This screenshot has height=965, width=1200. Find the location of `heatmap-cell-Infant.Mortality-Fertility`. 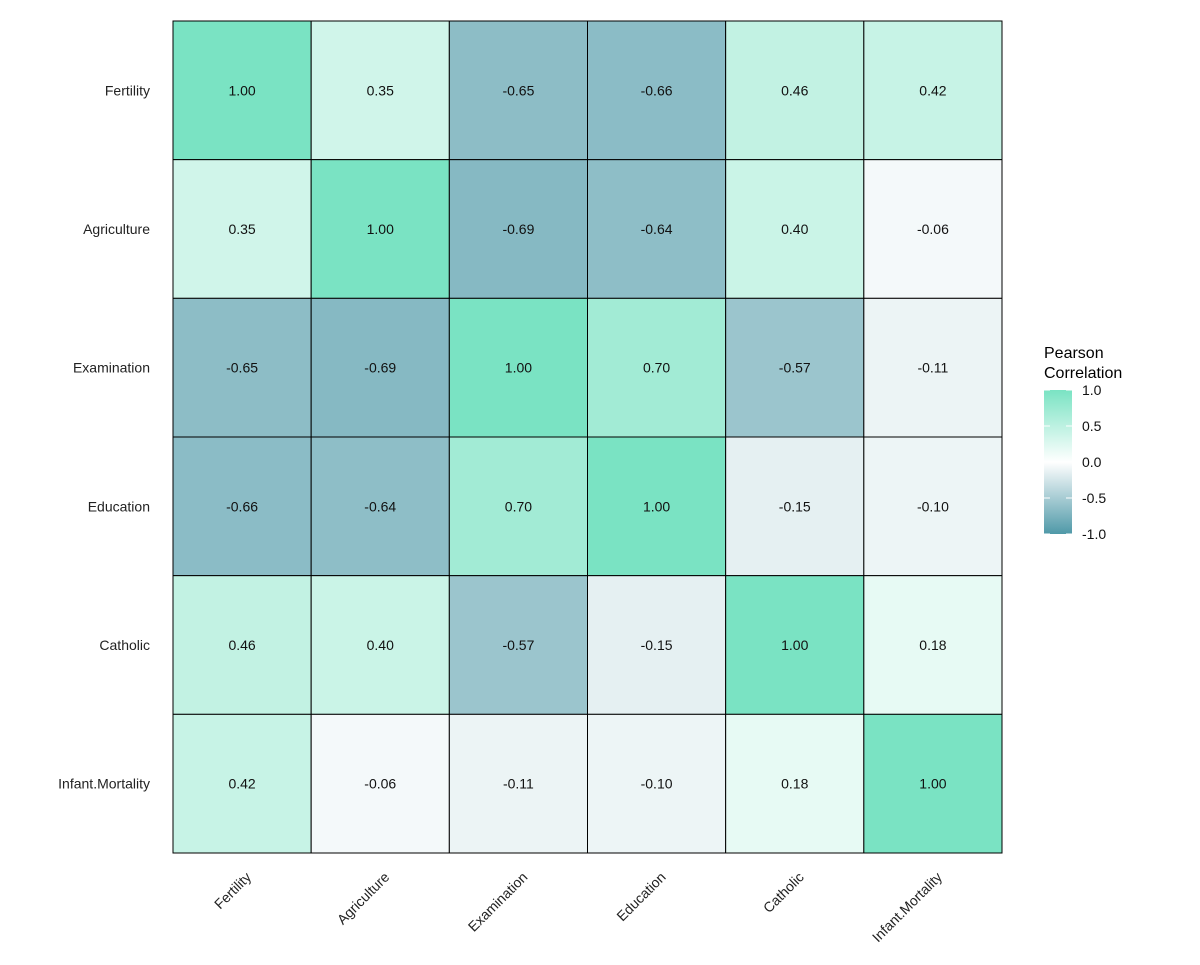

heatmap-cell-Infant.Mortality-Fertility is located at coordinates (242, 783).